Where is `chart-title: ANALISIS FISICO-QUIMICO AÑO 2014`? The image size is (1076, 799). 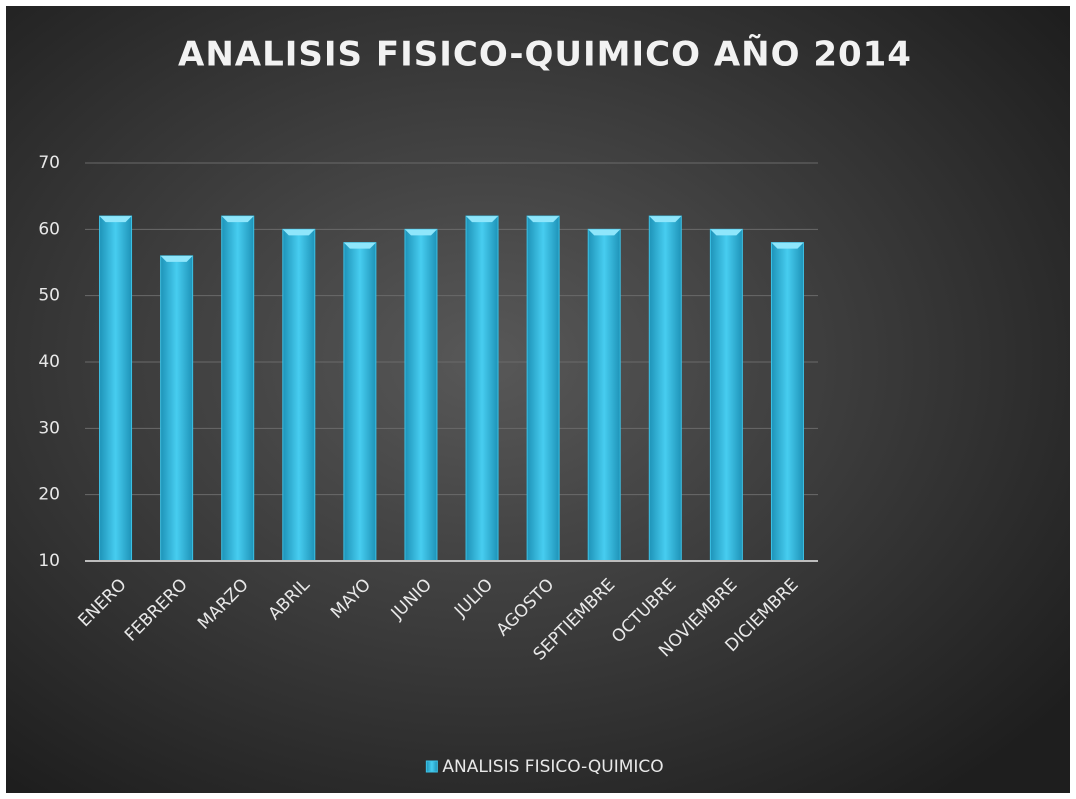
chart-title: ANALISIS FISICO-QUIMICO AÑO 2014 is located at coordinates (545, 54).